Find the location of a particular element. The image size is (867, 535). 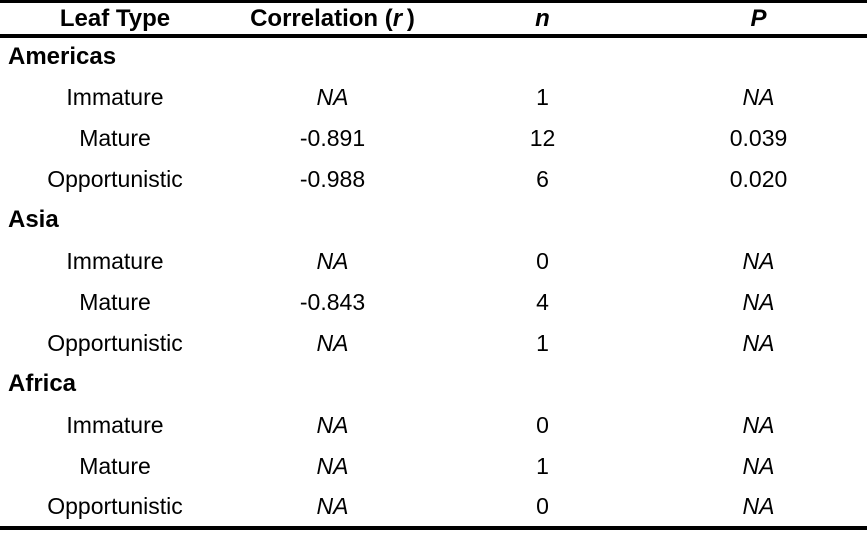

row-asia-mature: Mature -0.843 4 NA is located at coordinates (433, 302).